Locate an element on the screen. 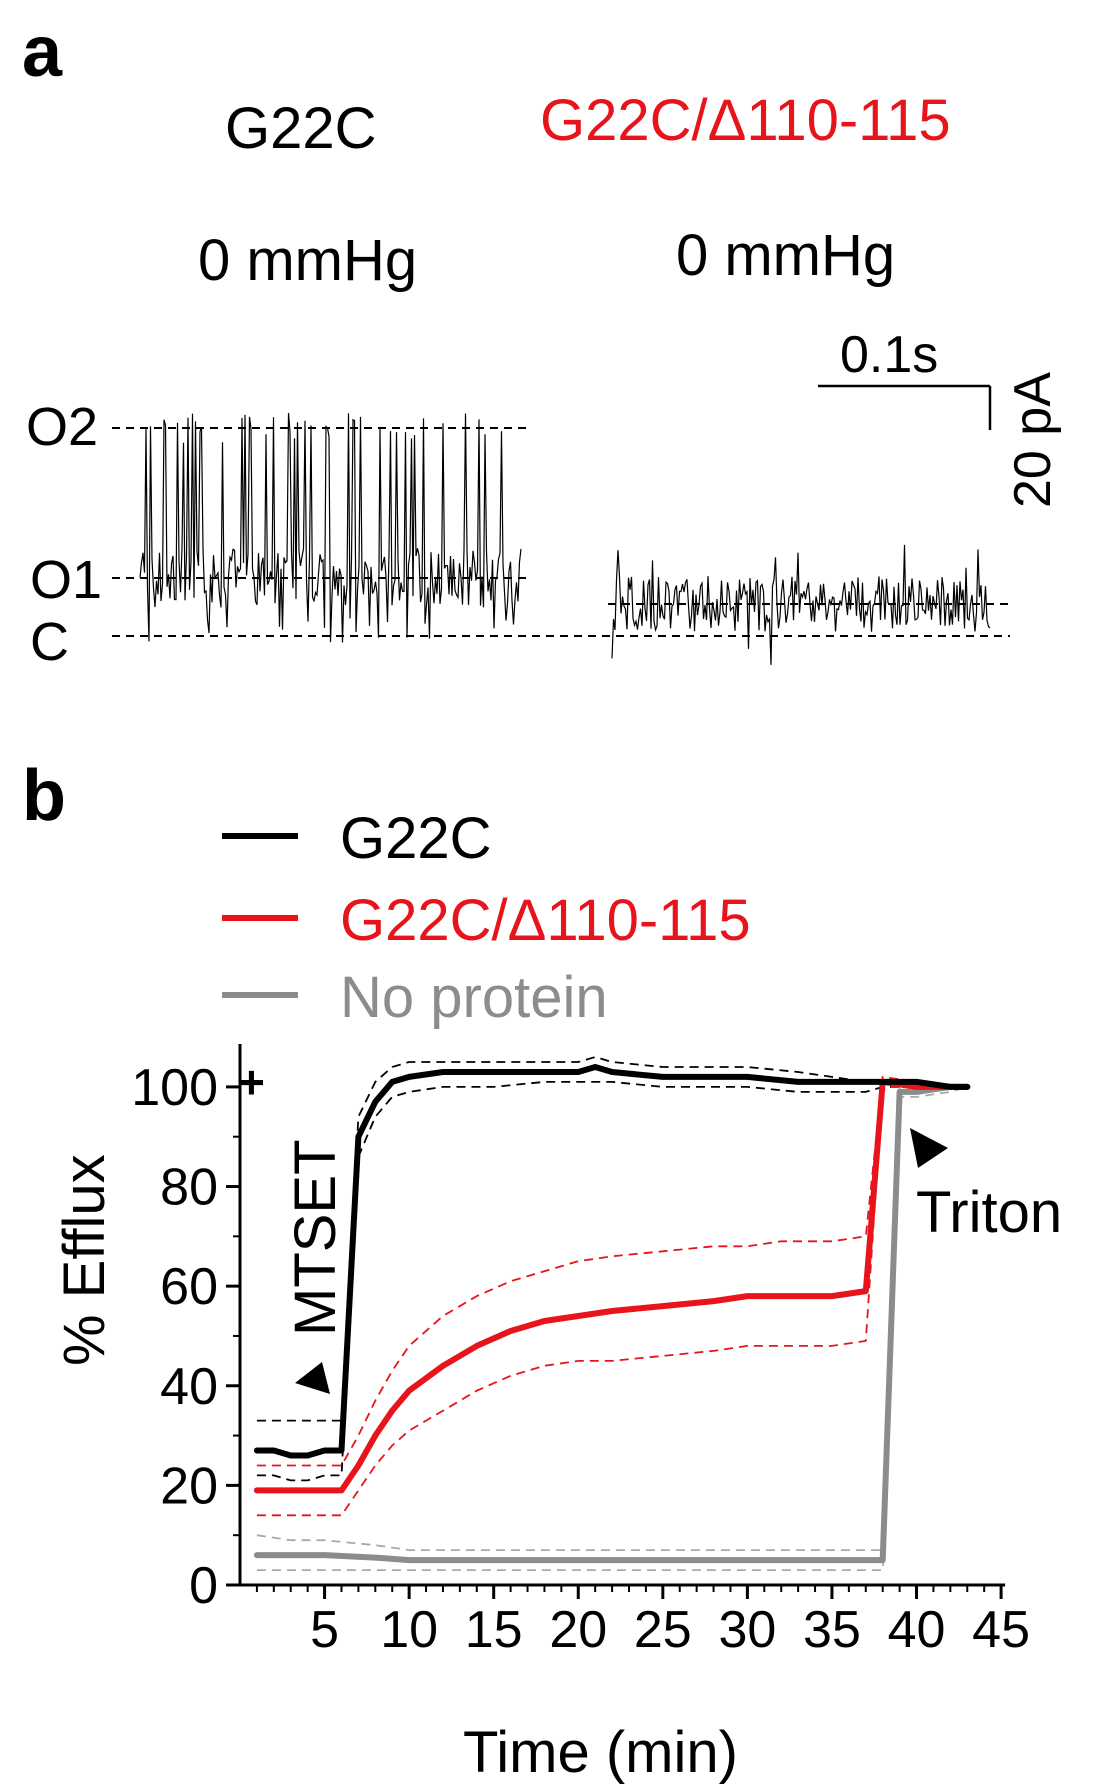 This screenshot has height=1787, width=1118. panel-a-letter: a is located at coordinates (42, 52).